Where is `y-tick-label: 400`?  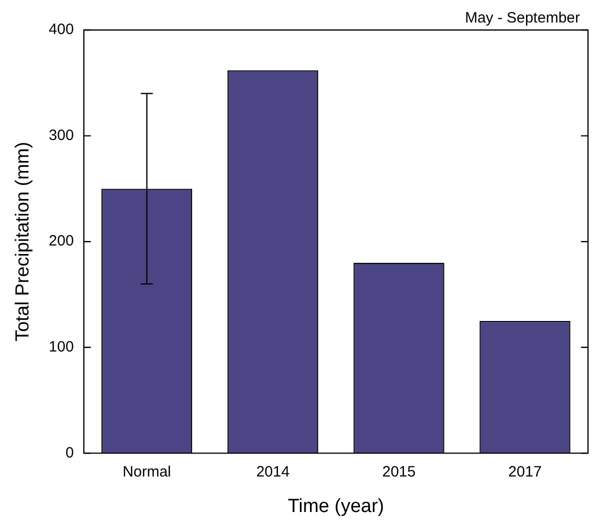 y-tick-label: 400 is located at coordinates (61, 29).